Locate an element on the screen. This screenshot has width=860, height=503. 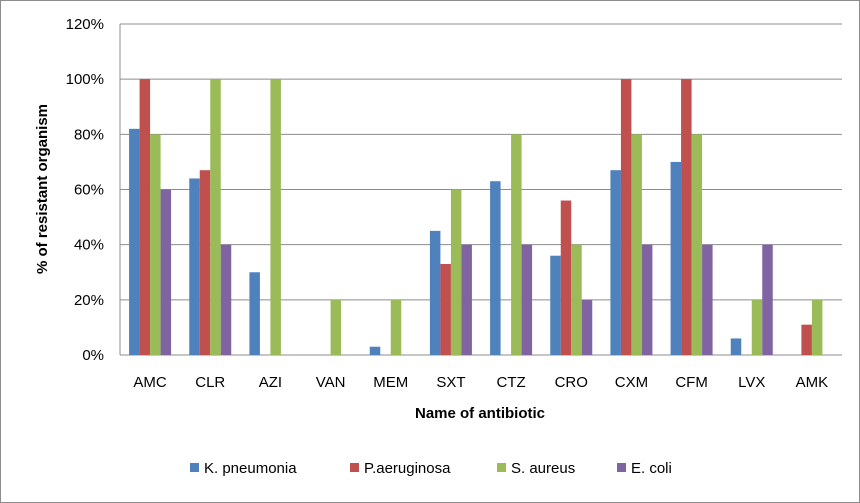
y-axis-title: % of resistant organism is located at coordinates (42, 189).